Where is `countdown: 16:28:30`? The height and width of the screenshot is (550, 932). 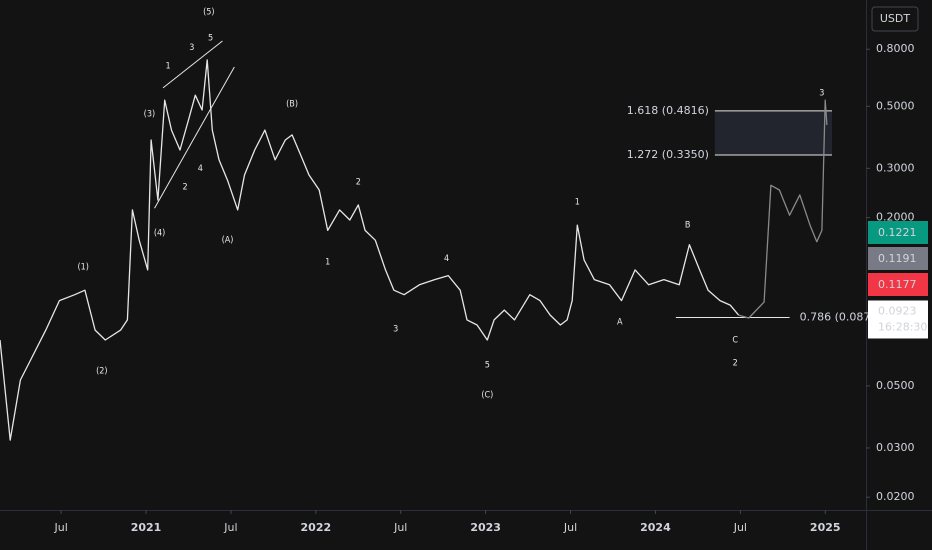
countdown: 16:28:30 is located at coordinates (902, 326).